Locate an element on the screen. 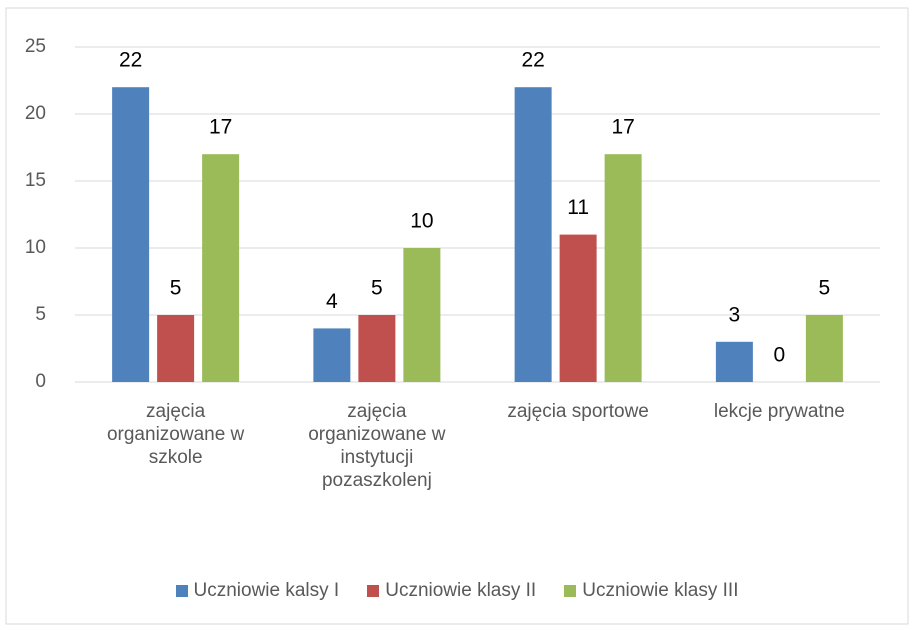 This screenshot has width=914, height=630. legend-item: Uczniowie klasy II is located at coordinates (451, 591).